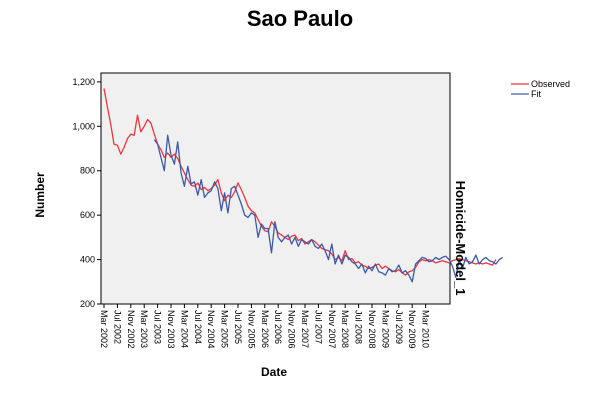  I want to click on legend: Observed Fit, so click(540, 89).